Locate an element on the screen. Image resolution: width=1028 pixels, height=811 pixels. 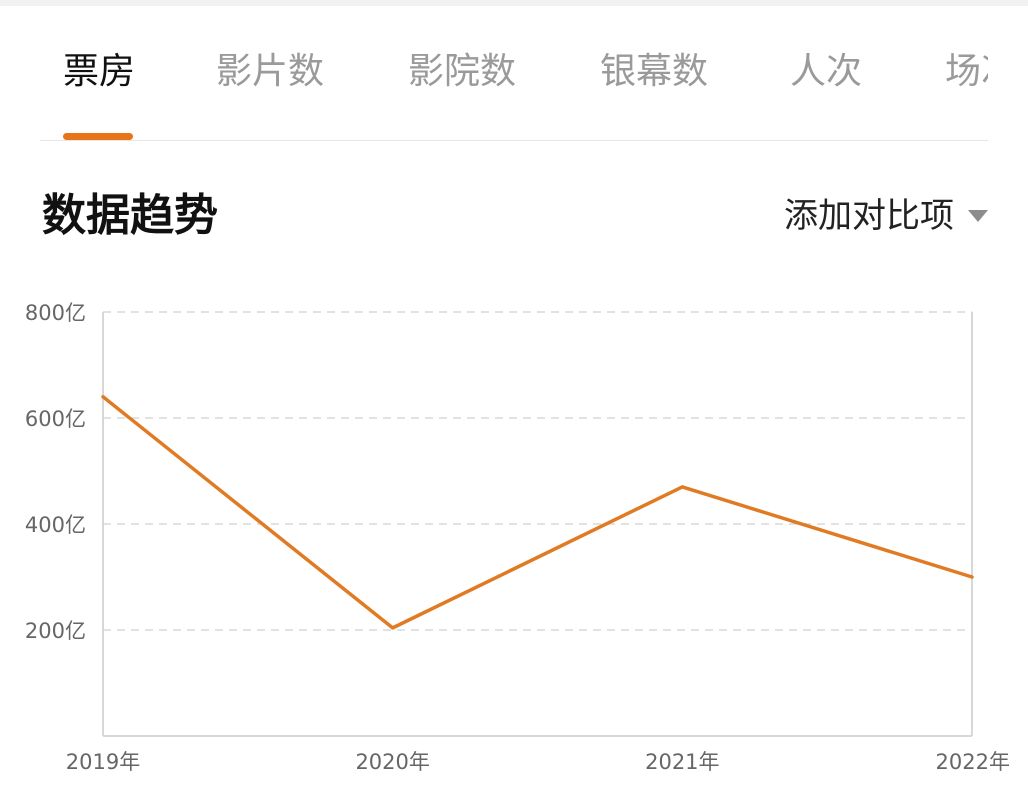
y-tick-label-400: 400亿 is located at coordinates (55, 525).